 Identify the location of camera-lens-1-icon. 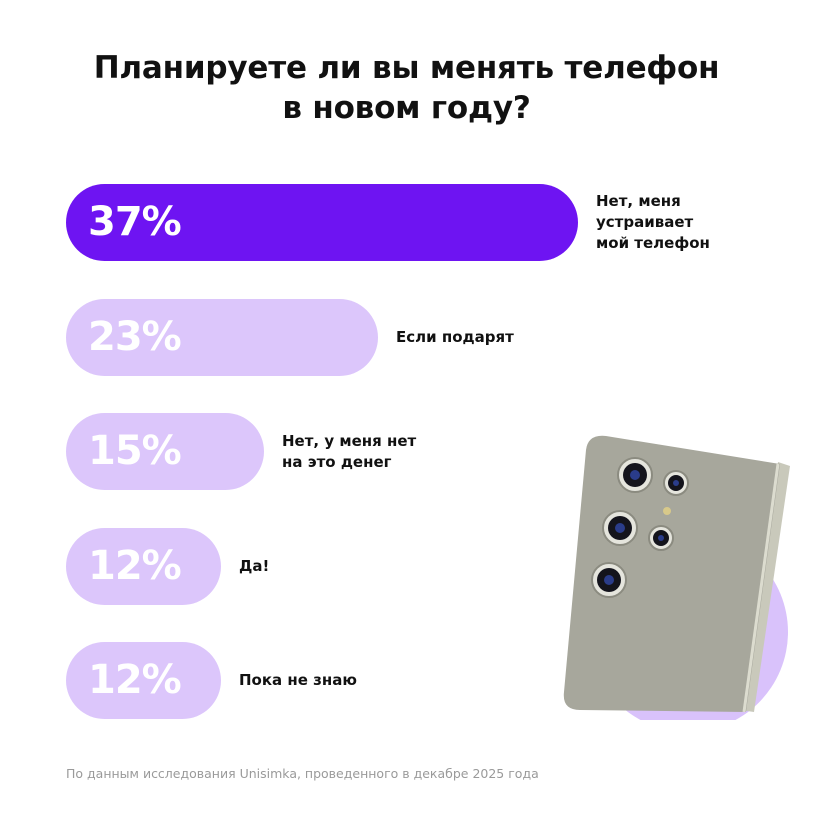
(635, 475).